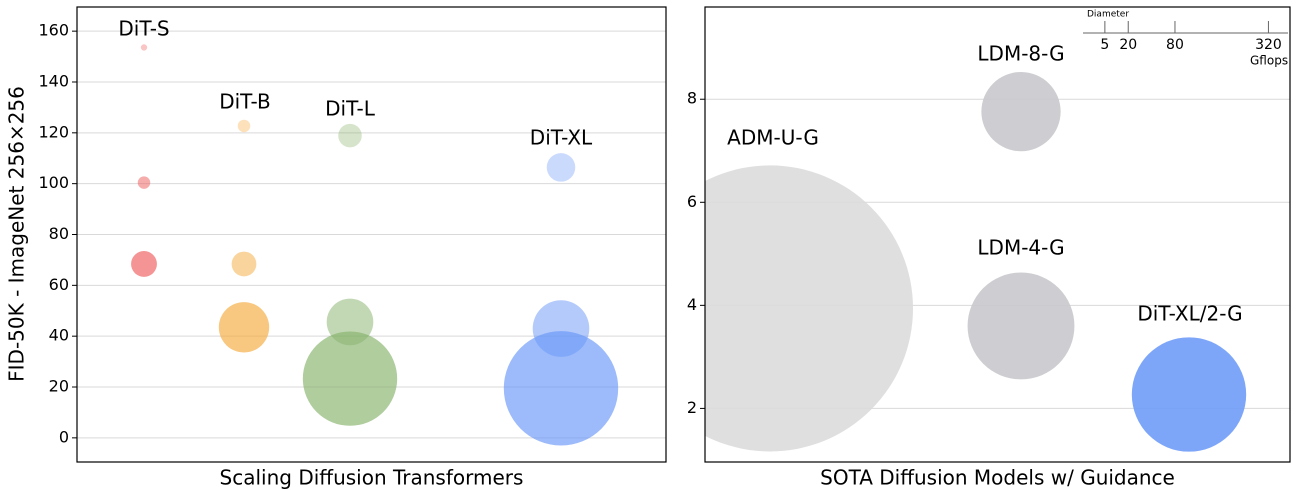  I want to click on y-tick-label: 4, so click(692, 304).